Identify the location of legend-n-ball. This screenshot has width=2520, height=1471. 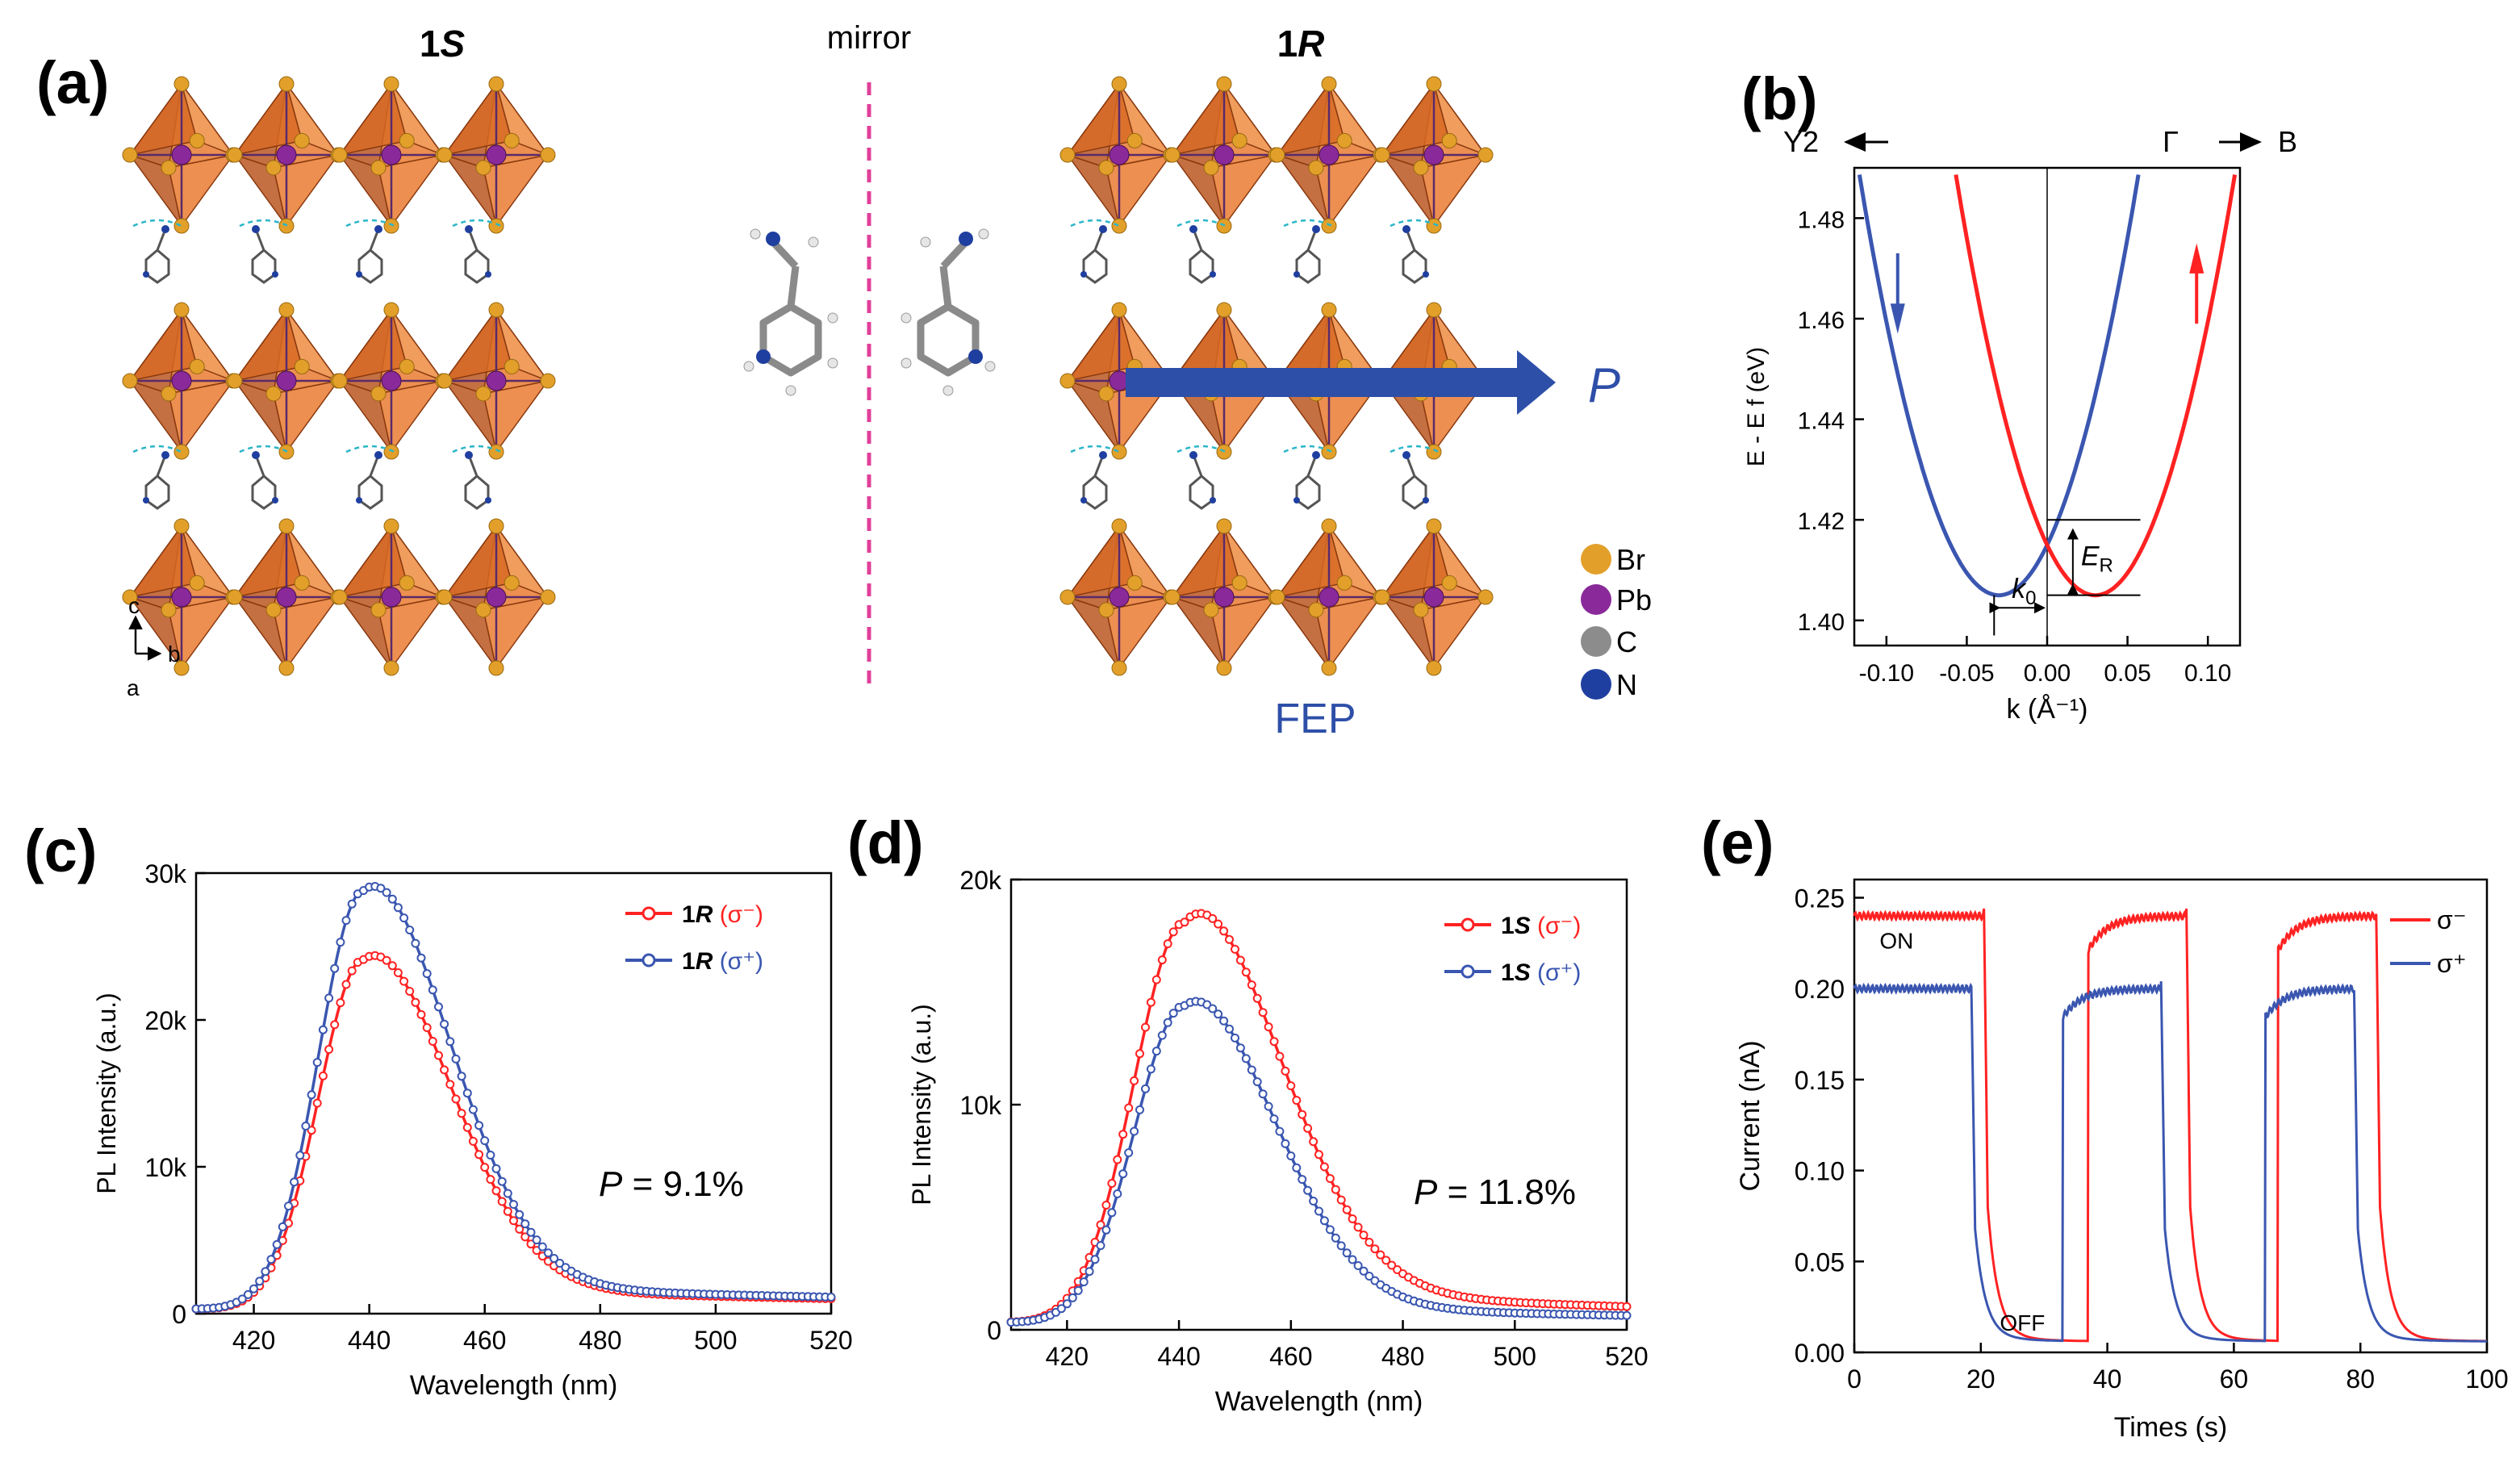
(1596, 685).